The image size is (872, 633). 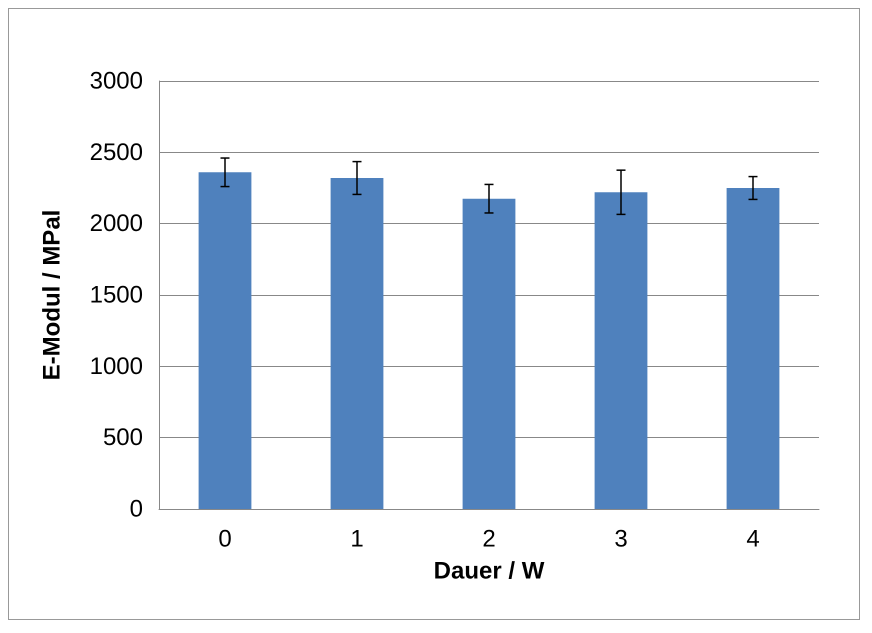 What do you see at coordinates (116, 81) in the screenshot?
I see `y-tick-label: 3000` at bounding box center [116, 81].